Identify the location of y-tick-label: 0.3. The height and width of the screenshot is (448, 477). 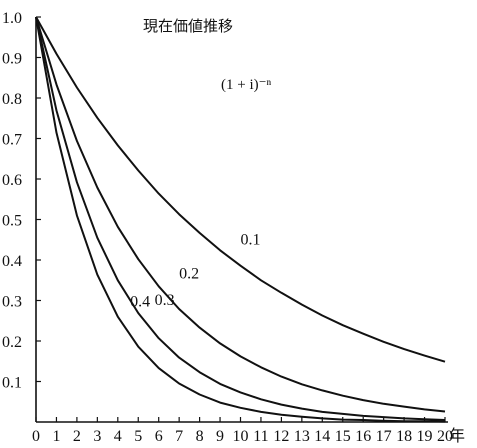
(12, 302).